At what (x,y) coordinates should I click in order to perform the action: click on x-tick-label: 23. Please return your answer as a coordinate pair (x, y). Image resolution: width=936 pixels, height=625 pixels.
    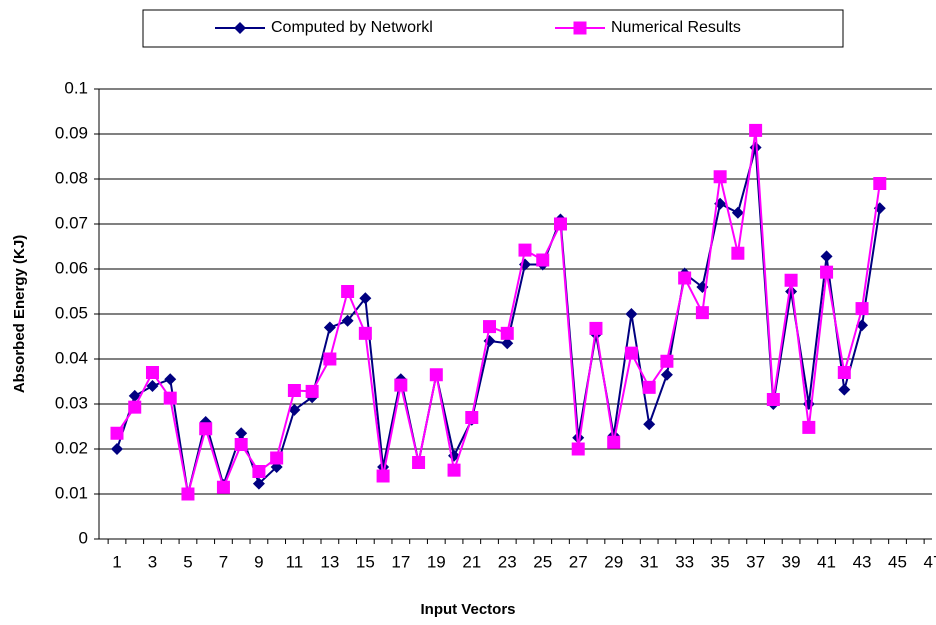
    Looking at the image, I should click on (507, 561).